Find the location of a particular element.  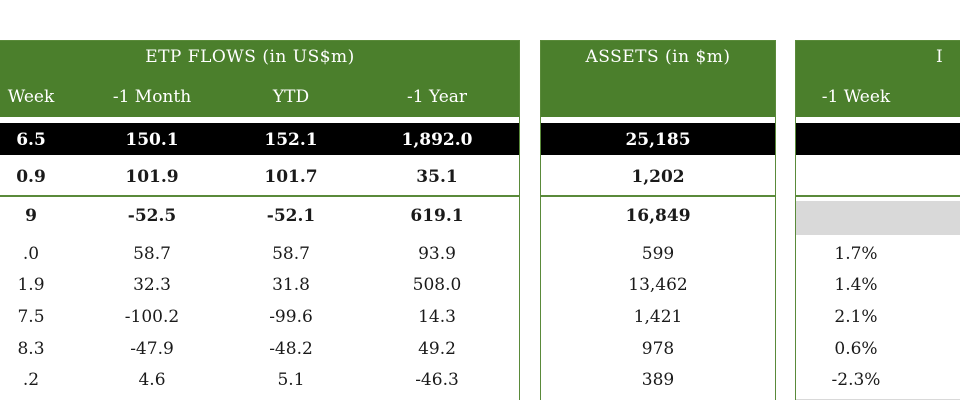

table-row: 0.9 101.9 101.7 35.1 is located at coordinates (259, 178).